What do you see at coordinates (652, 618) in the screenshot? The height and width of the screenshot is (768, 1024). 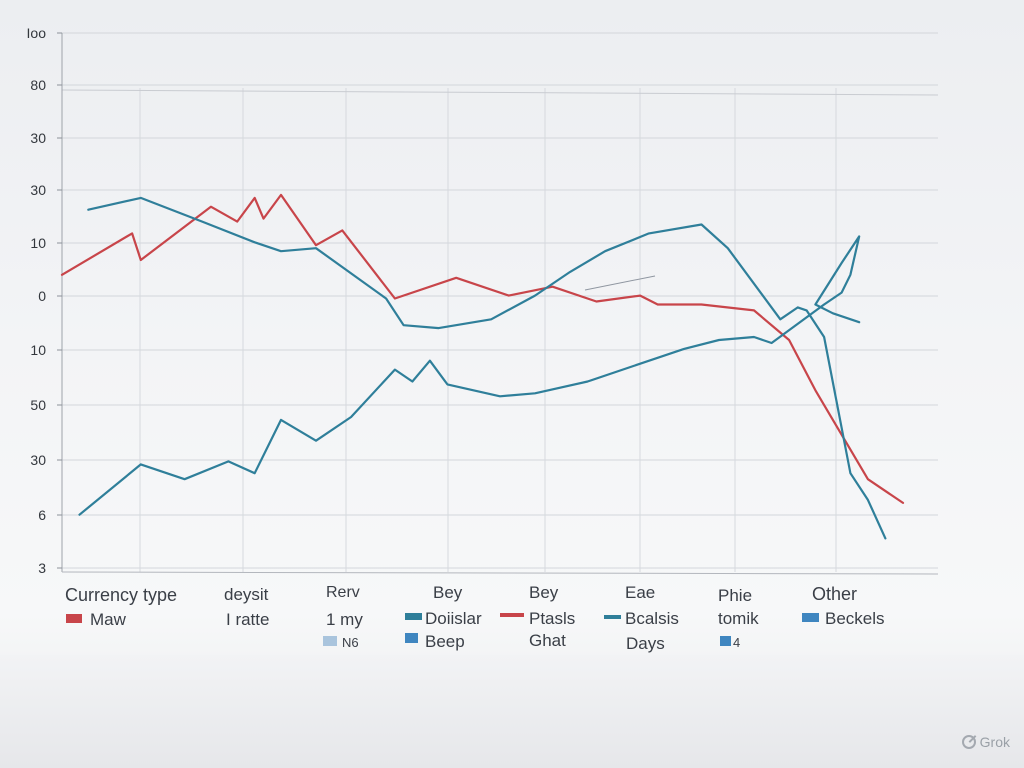 I see `legend-label: Bcalsis` at bounding box center [652, 618].